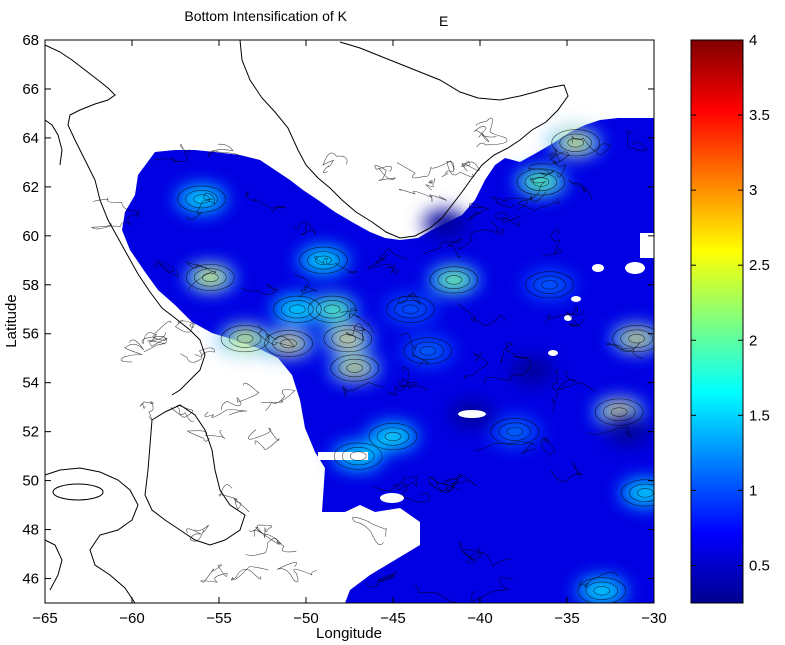 The height and width of the screenshot is (645, 785). I want to click on colorbar: 0.5 1 1.5 2 2.5 3 3.5 4, so click(730, 318).